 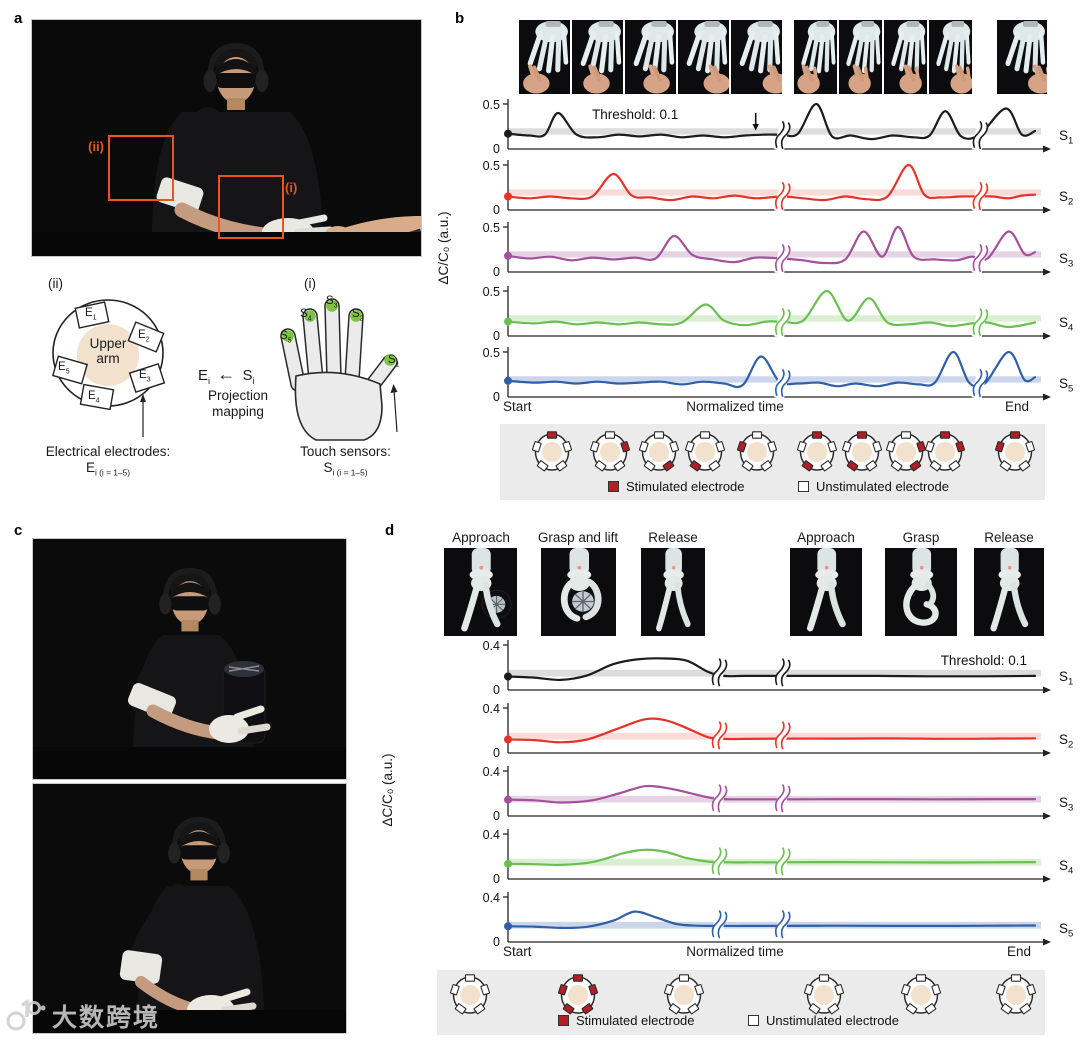 I want to click on threshold-label: Threshold: 0.1, so click(x=635, y=114).